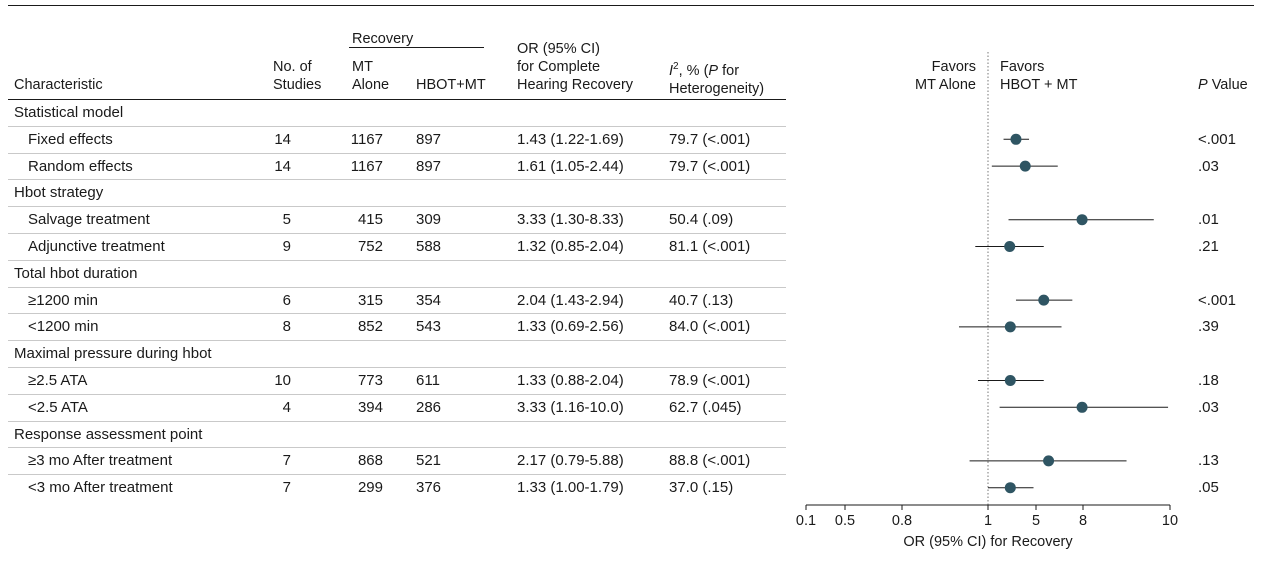  I want to click on cell-mt: 852, so click(370, 326).